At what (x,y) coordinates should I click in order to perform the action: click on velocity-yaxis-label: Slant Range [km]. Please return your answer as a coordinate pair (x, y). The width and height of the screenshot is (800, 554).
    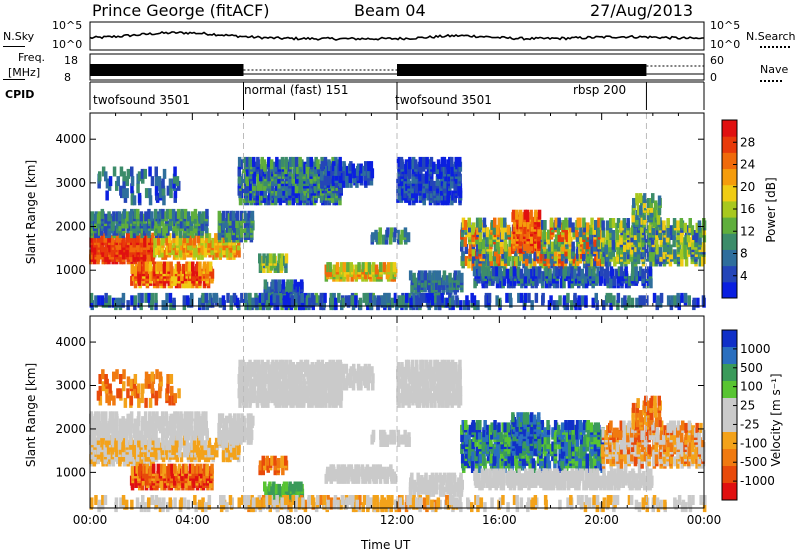
    Looking at the image, I should click on (31, 415).